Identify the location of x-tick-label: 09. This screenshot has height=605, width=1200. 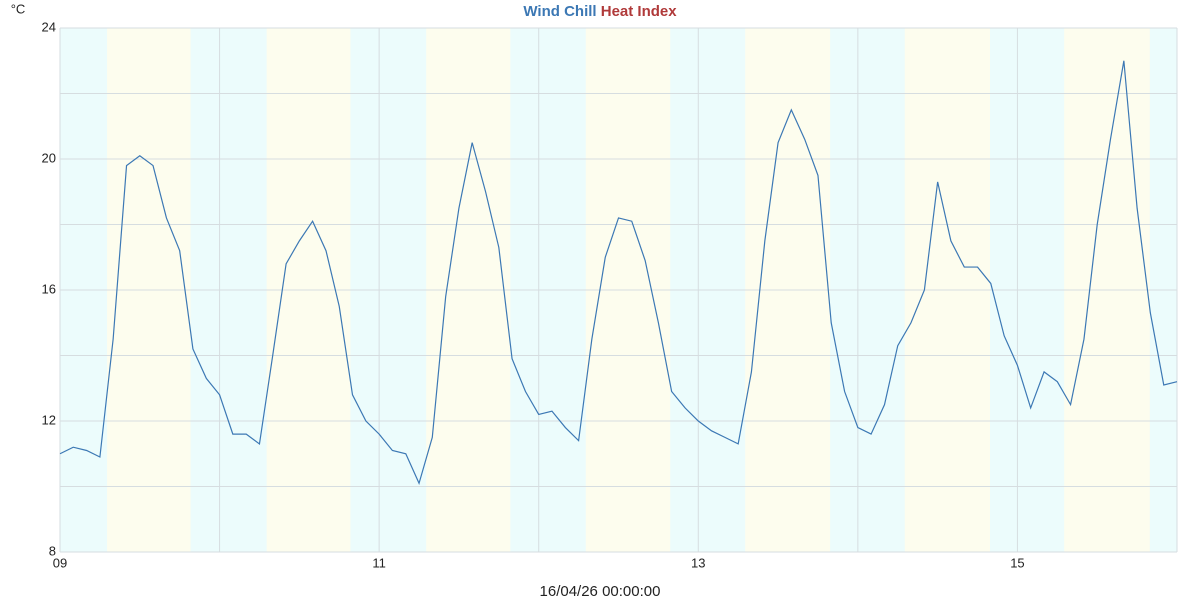
(60, 562).